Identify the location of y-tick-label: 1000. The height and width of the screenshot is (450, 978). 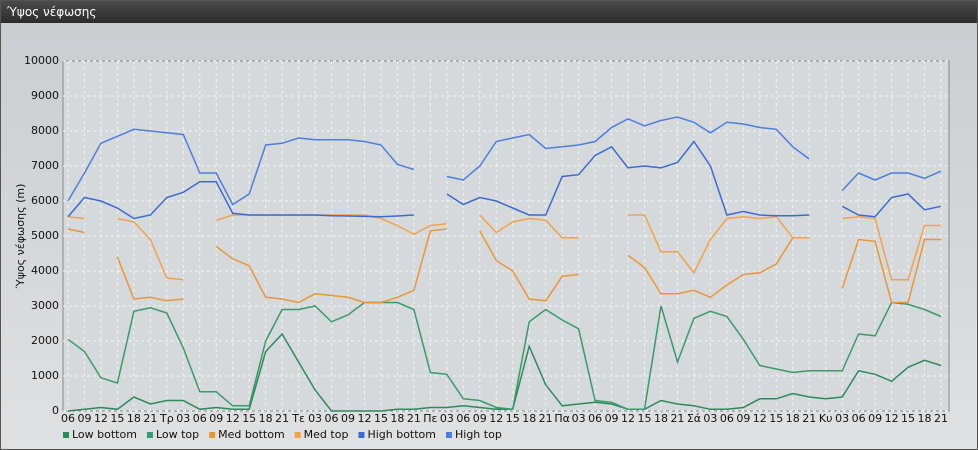
(45, 375).